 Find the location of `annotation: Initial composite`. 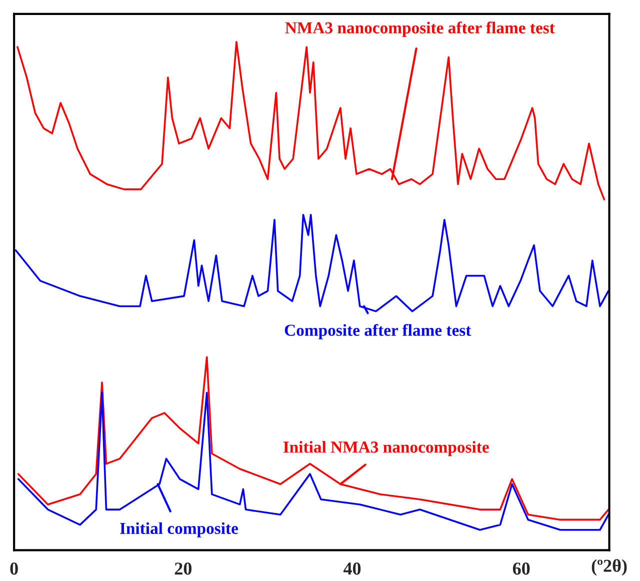

annotation: Initial composite is located at coordinates (179, 530).